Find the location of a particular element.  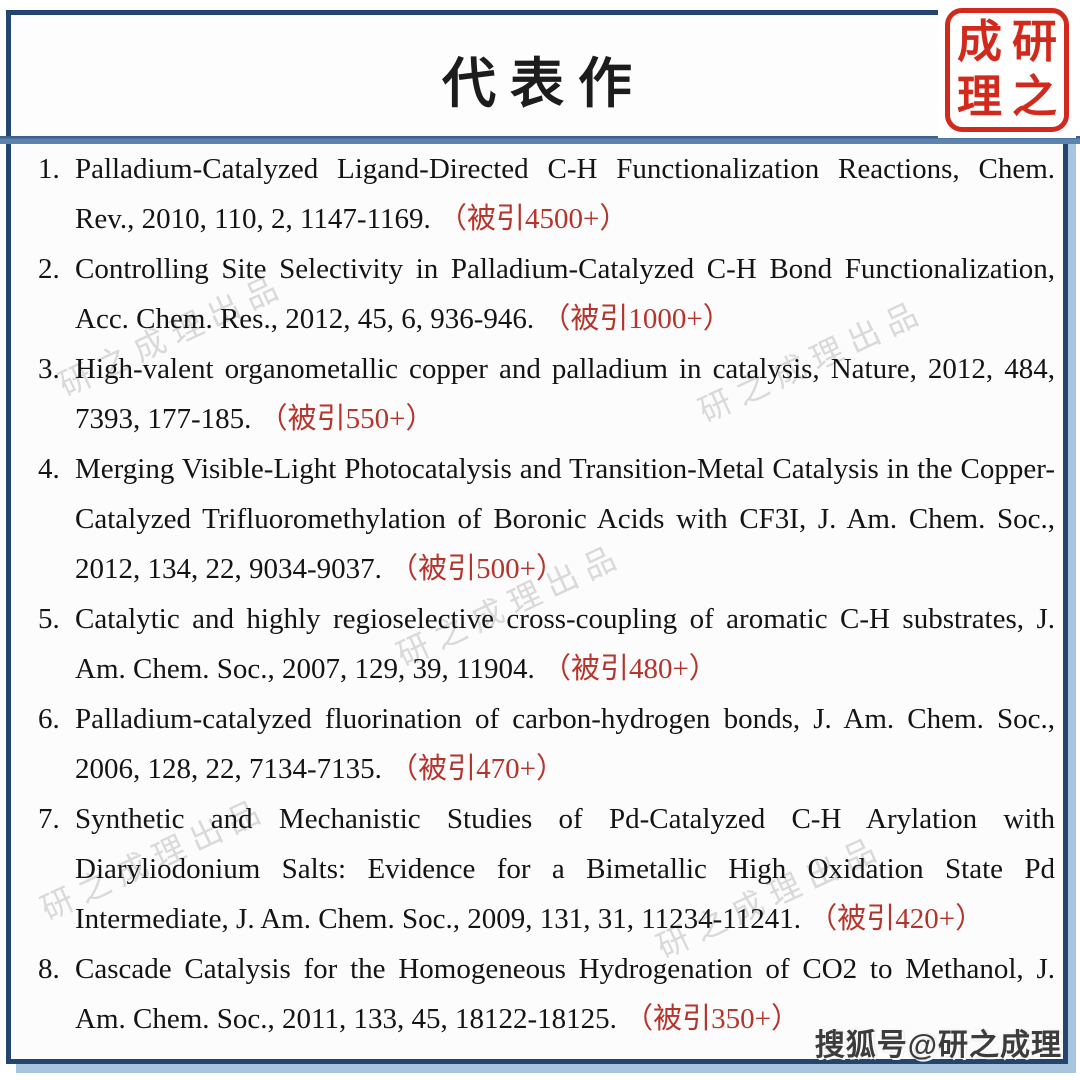

header-divider is located at coordinates (540, 140).